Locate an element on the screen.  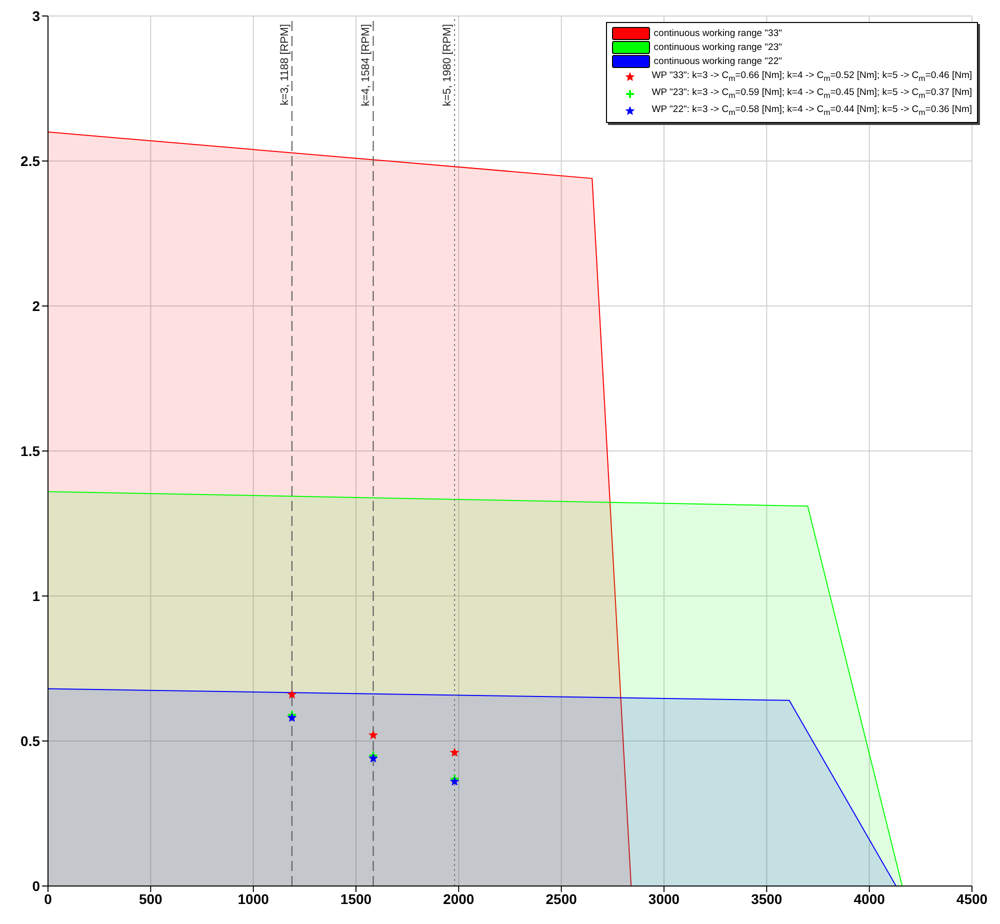
x-tick-label: 500 is located at coordinates (150, 898).